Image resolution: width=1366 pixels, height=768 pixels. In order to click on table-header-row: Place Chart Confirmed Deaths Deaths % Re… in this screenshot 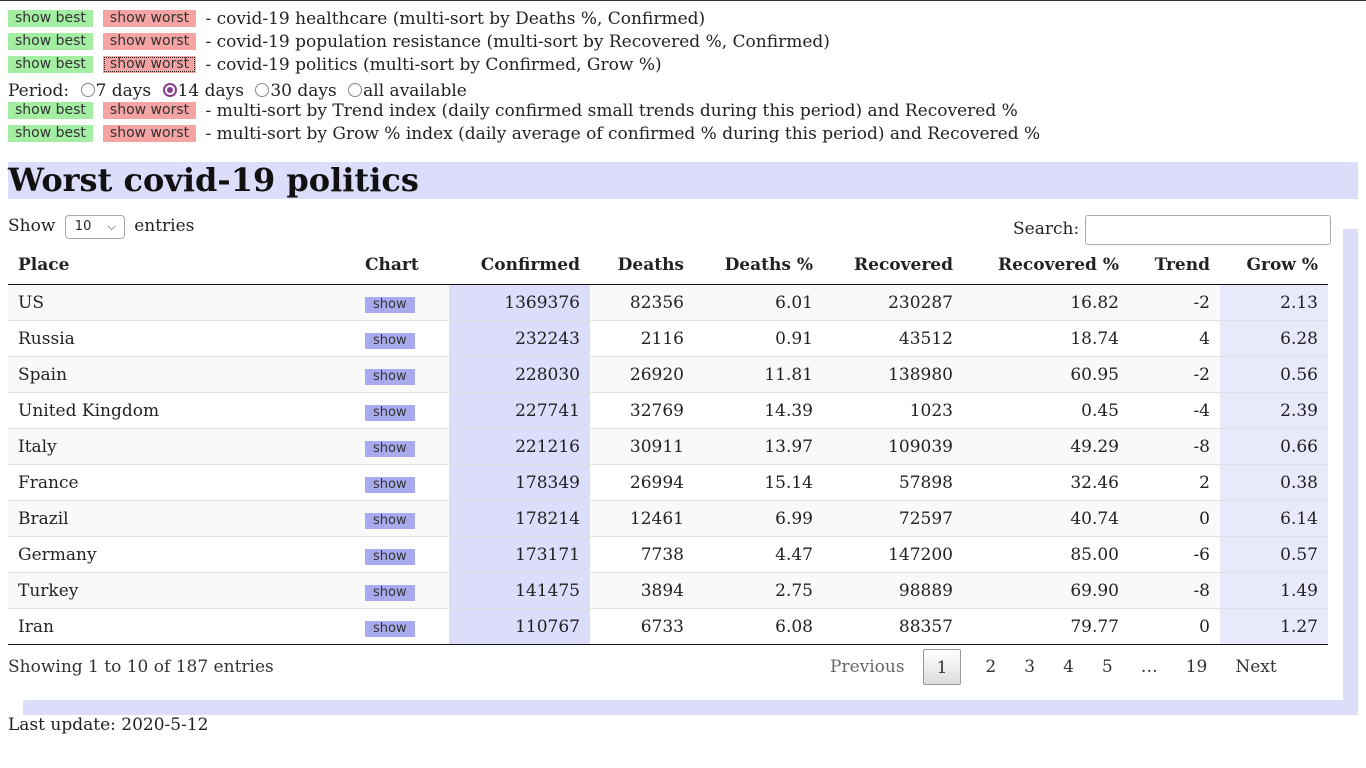, I will do `click(668, 265)`.